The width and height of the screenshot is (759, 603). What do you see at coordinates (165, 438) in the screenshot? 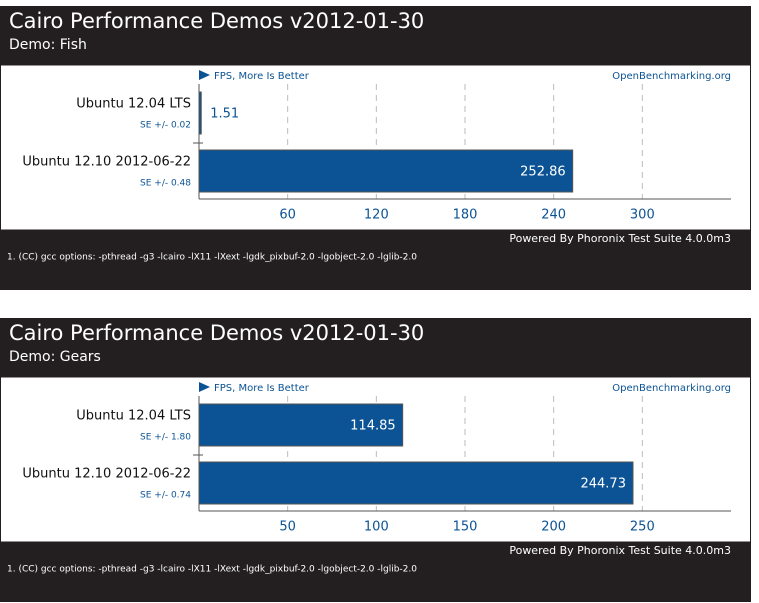
I see `error-label: SE +/- 1.80` at bounding box center [165, 438].